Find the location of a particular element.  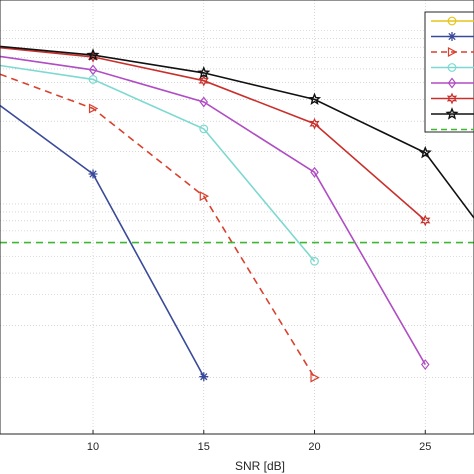

legend is located at coordinates (449, 72).